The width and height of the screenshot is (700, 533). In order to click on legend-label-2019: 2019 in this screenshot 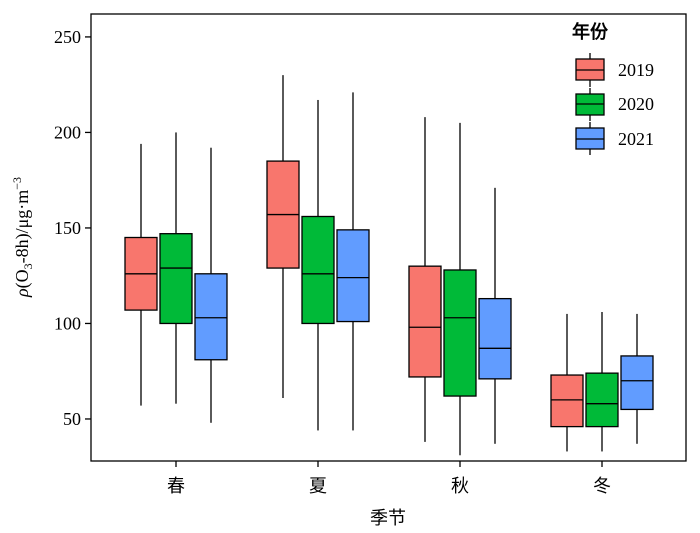, I will do `click(636, 70)`.